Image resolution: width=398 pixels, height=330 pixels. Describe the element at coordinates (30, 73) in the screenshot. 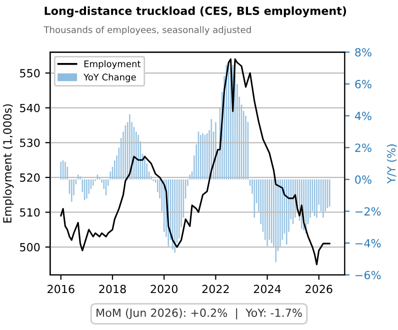

I see `y-tick-label: 550` at that location.